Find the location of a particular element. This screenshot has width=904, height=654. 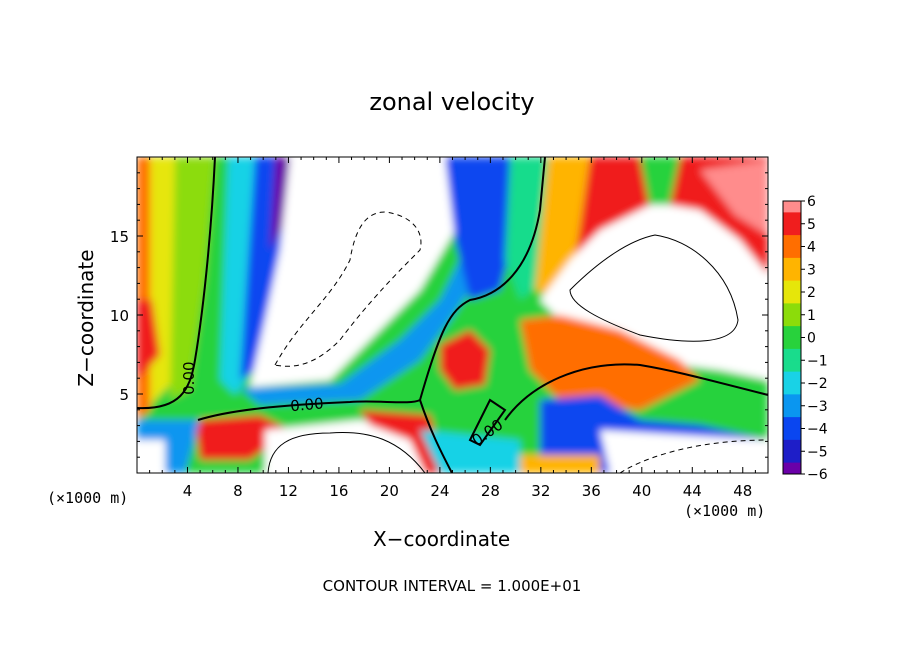

x-tick-label: 20 is located at coordinates (389, 491).